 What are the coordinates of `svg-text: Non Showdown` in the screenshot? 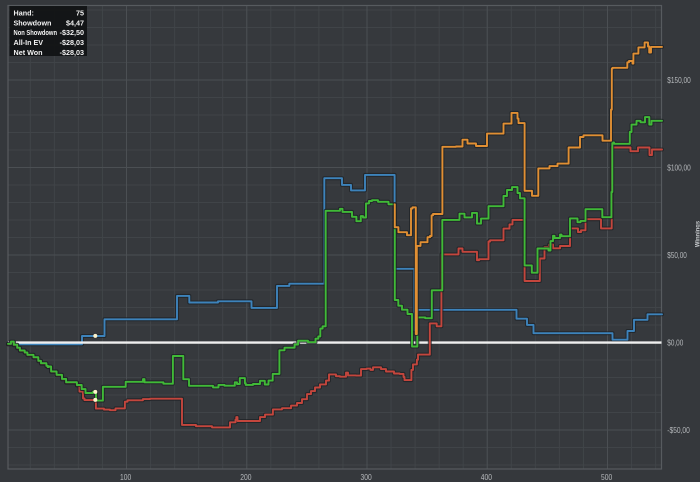 It's located at (36, 32).